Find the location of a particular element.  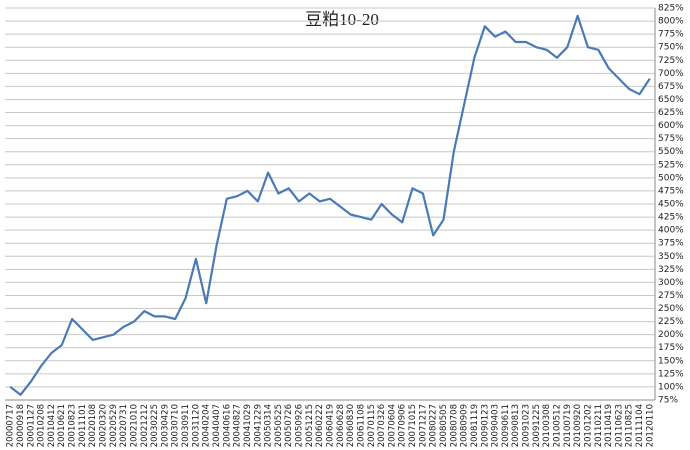

y-tick-label: 800% is located at coordinates (671, 22).